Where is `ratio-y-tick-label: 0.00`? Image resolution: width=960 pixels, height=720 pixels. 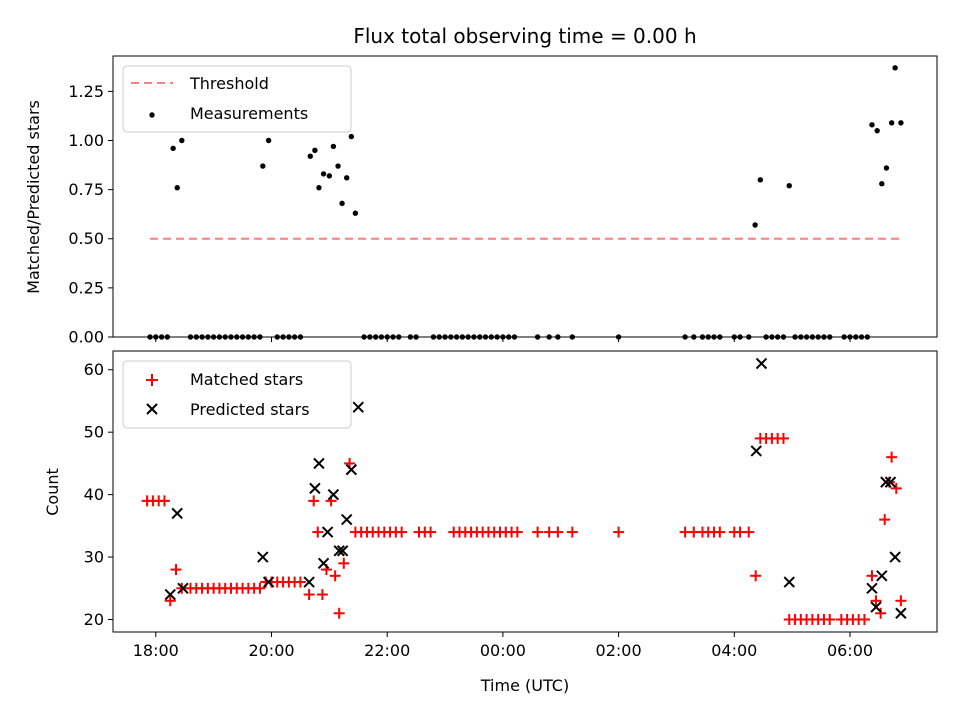
ratio-y-tick-label: 0.00 is located at coordinates (86, 337).